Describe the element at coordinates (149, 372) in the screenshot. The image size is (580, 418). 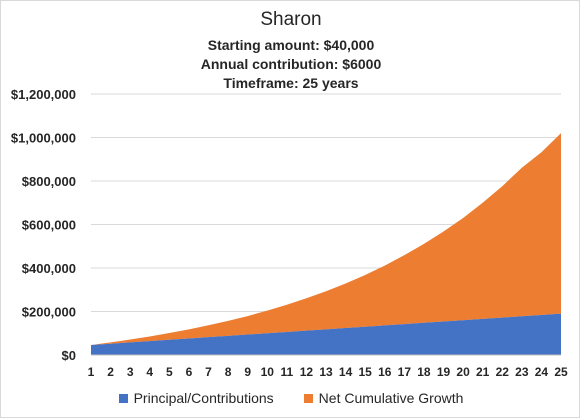
I see `x-tick-label-4: 4` at that location.